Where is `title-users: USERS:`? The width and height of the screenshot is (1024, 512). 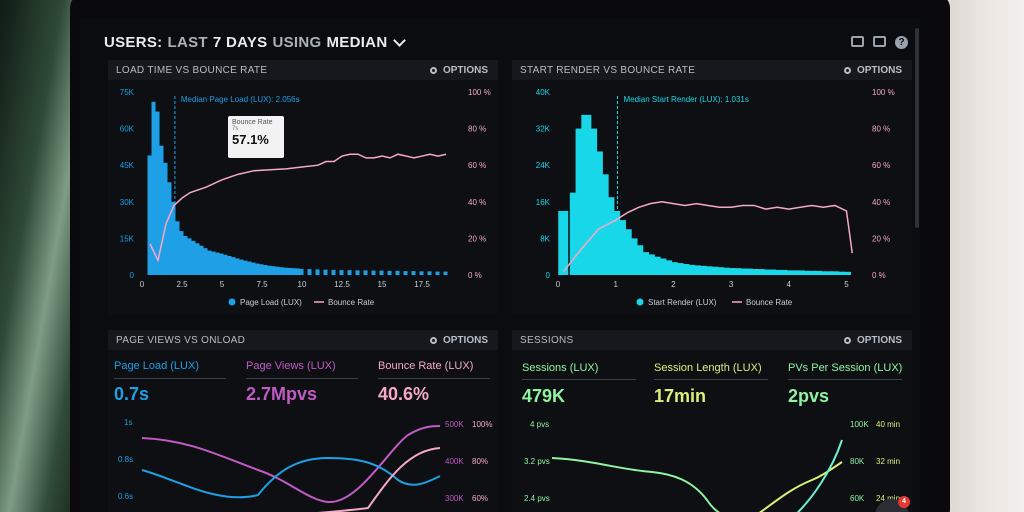 title-users: USERS: is located at coordinates (133, 42).